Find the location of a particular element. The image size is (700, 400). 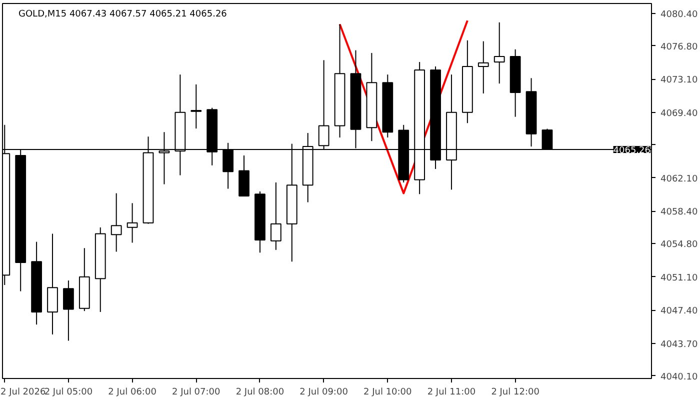

y-tick-label: 4043.70 is located at coordinates (679, 345).